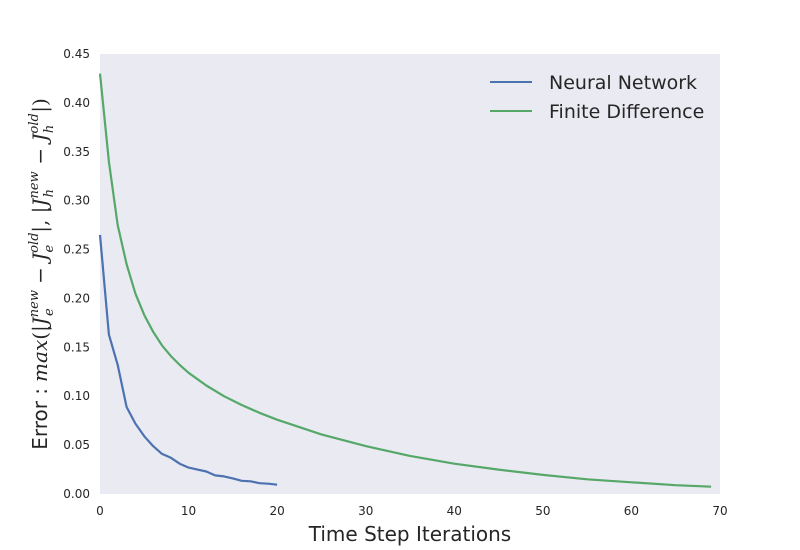  What do you see at coordinates (76, 152) in the screenshot?
I see `y-tick-label: 0.35` at bounding box center [76, 152].